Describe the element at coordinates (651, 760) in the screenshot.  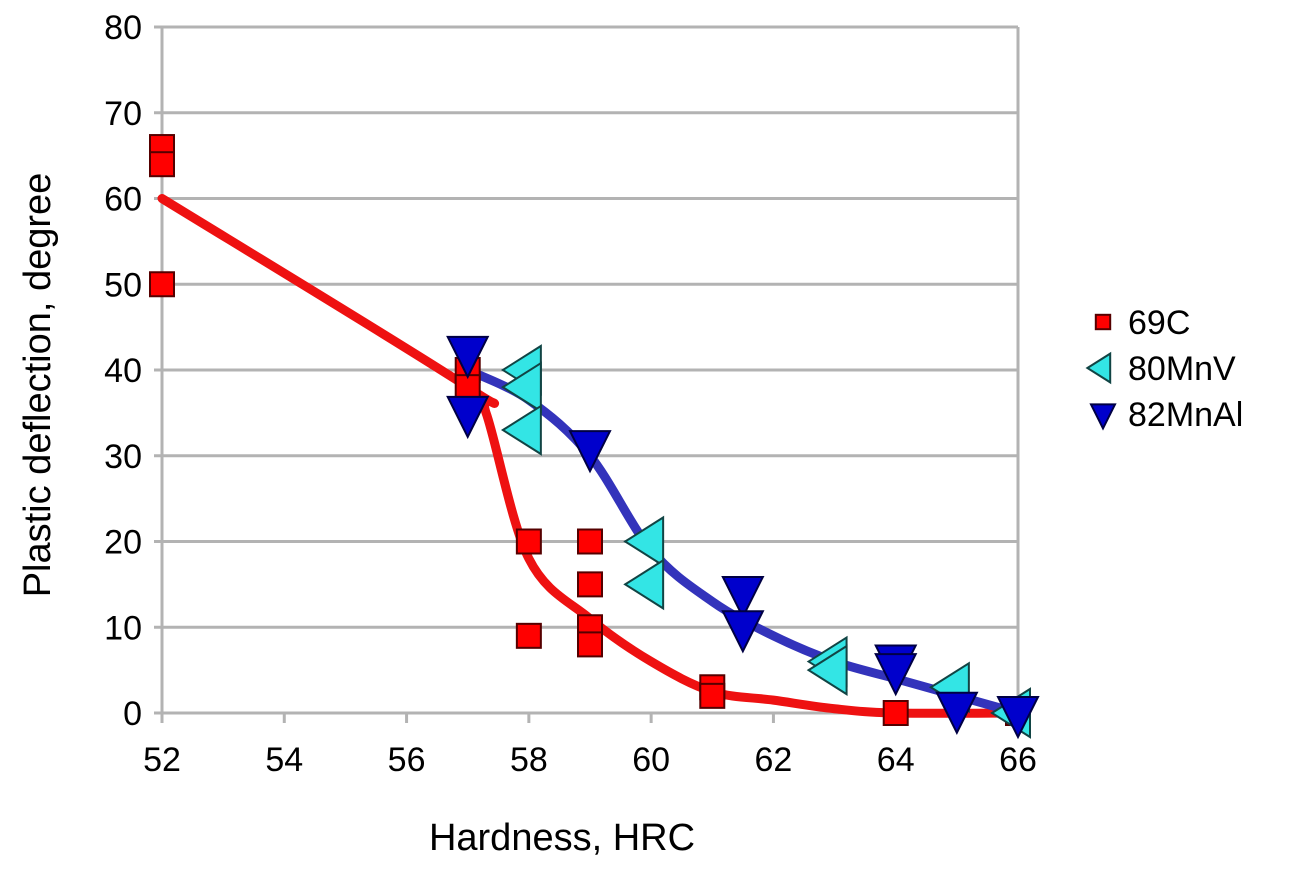
I see `x-tick-label: 60` at that location.